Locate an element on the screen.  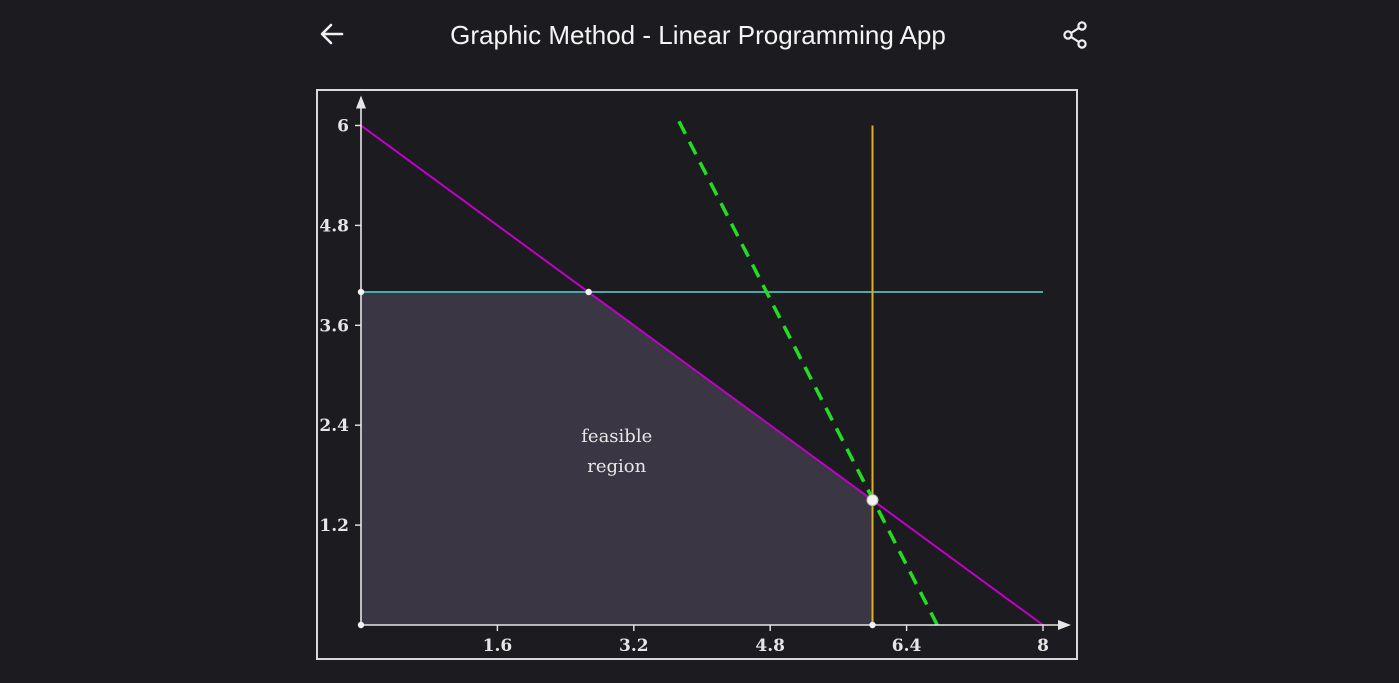
x-tick-label: 4.8 is located at coordinates (770, 646).